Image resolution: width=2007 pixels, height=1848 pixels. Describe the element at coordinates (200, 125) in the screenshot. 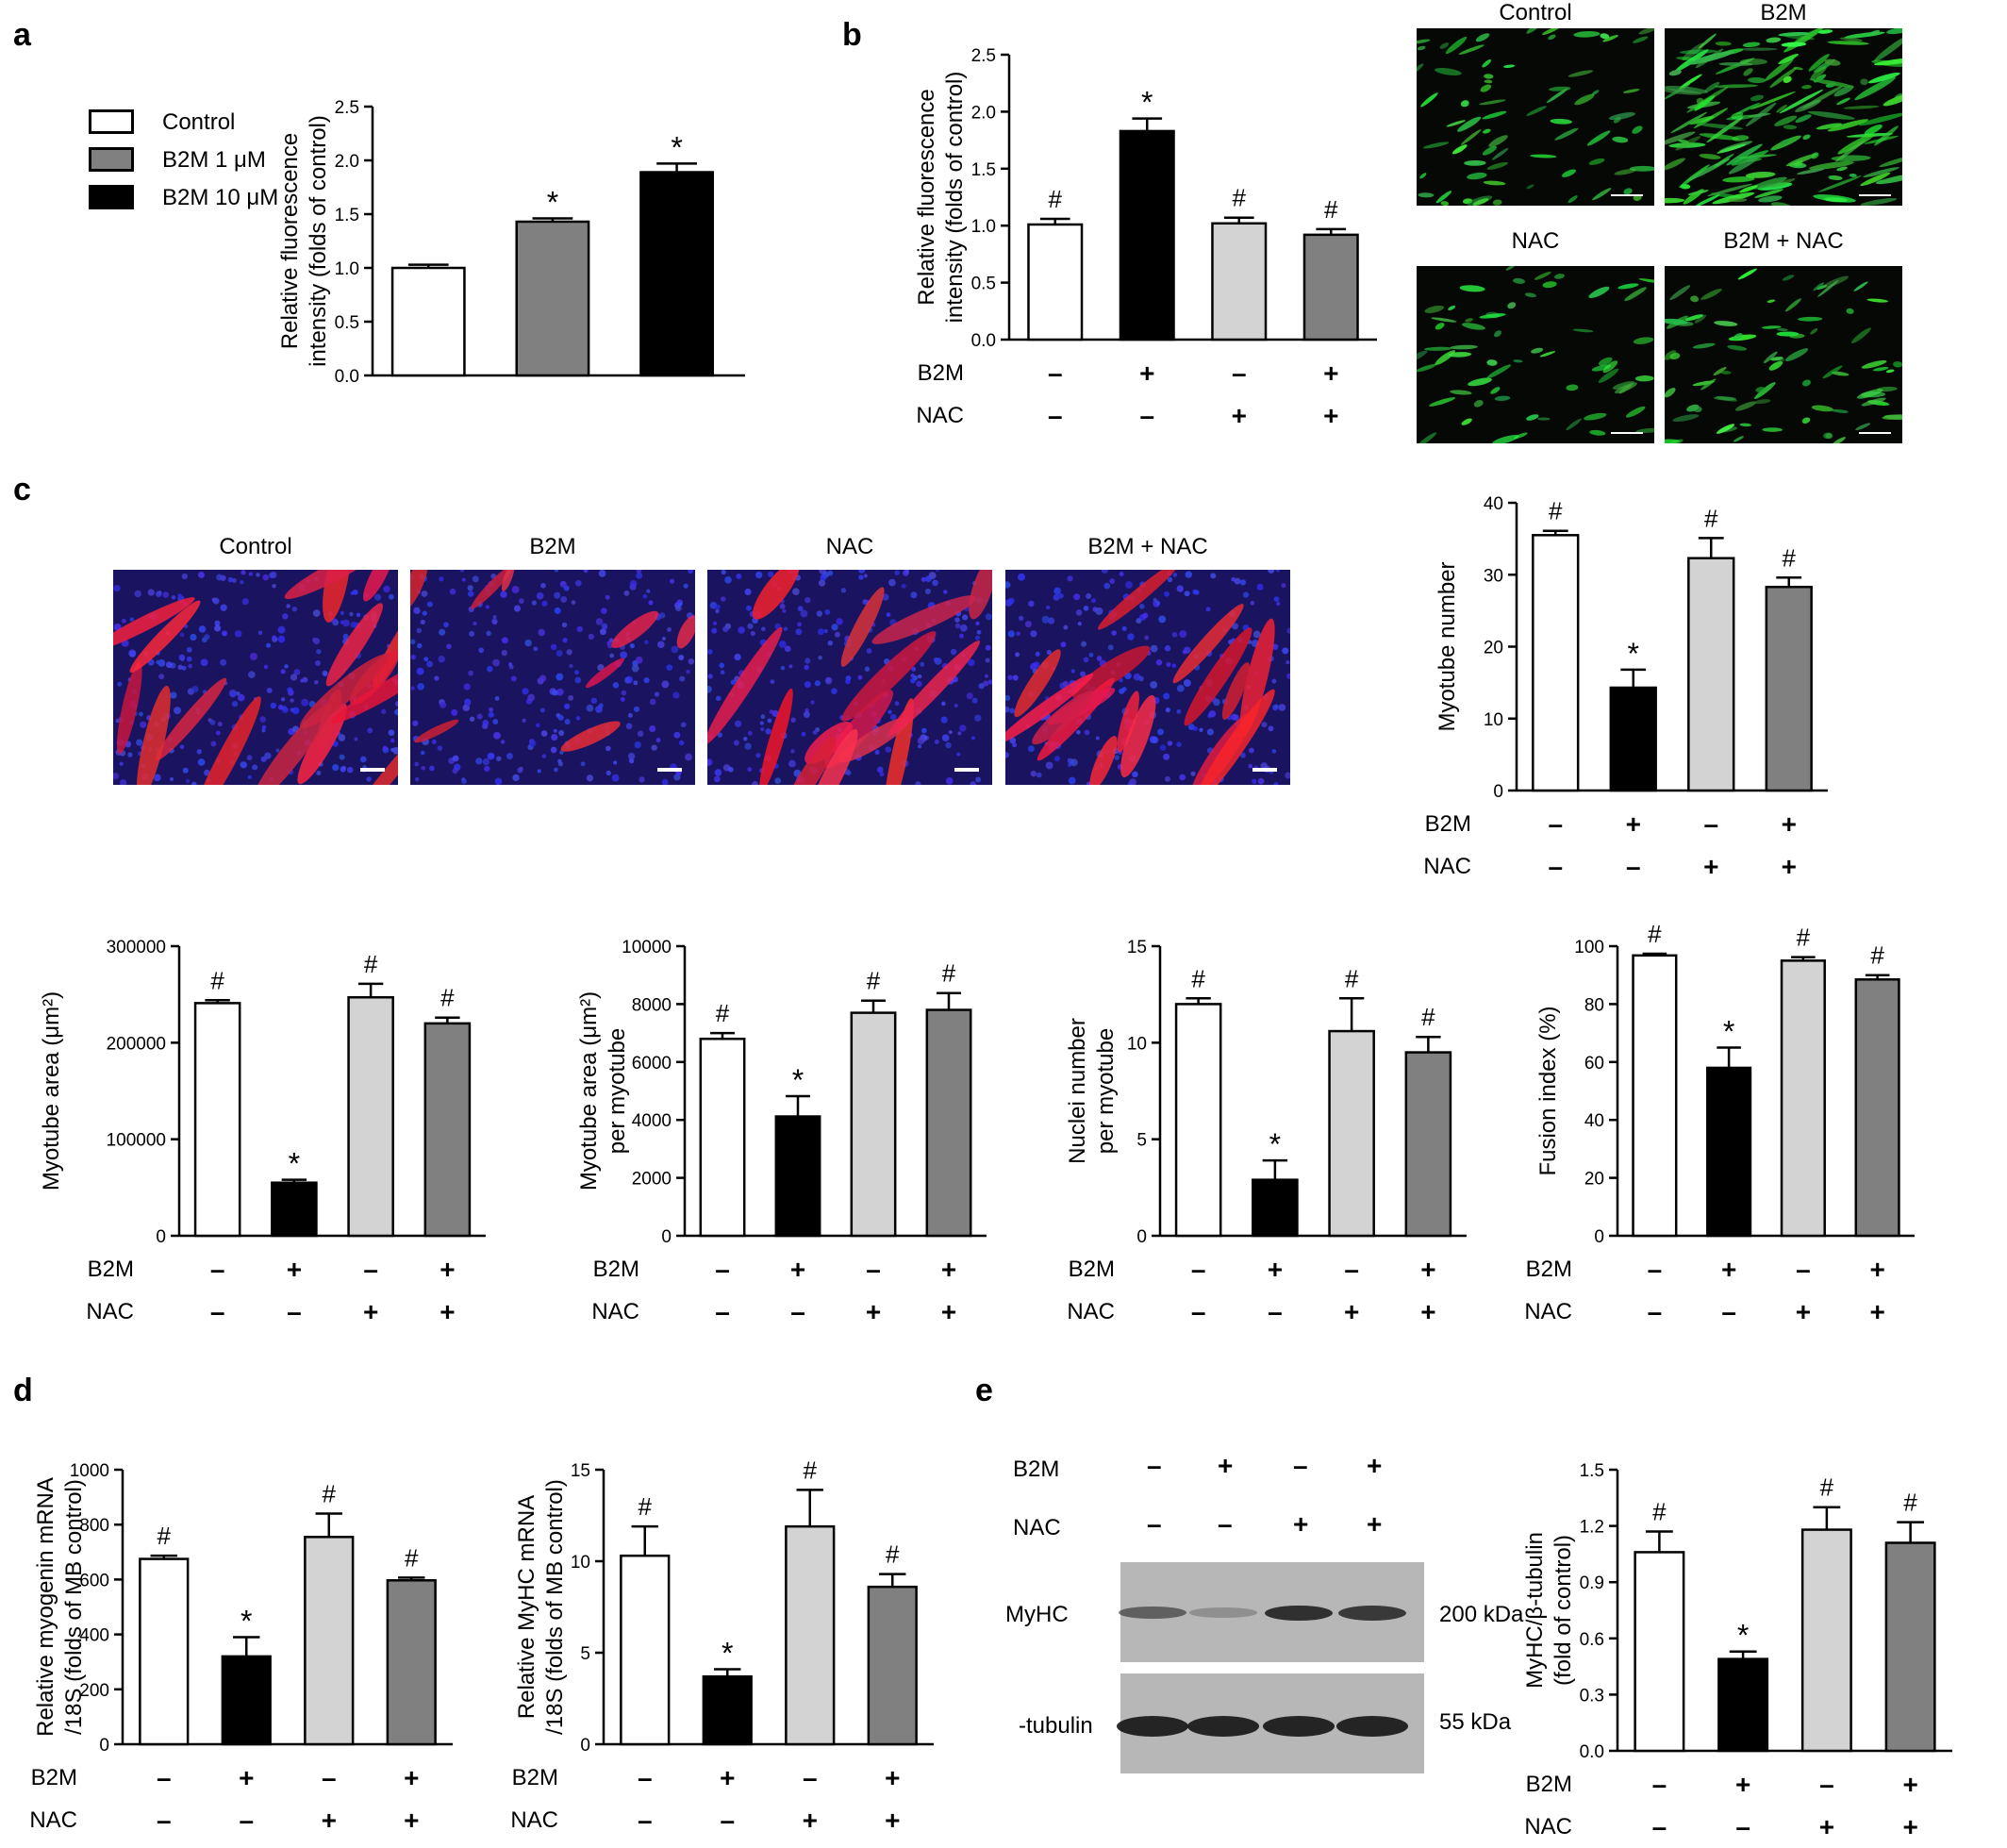

I see `legend-item: Control` at that location.